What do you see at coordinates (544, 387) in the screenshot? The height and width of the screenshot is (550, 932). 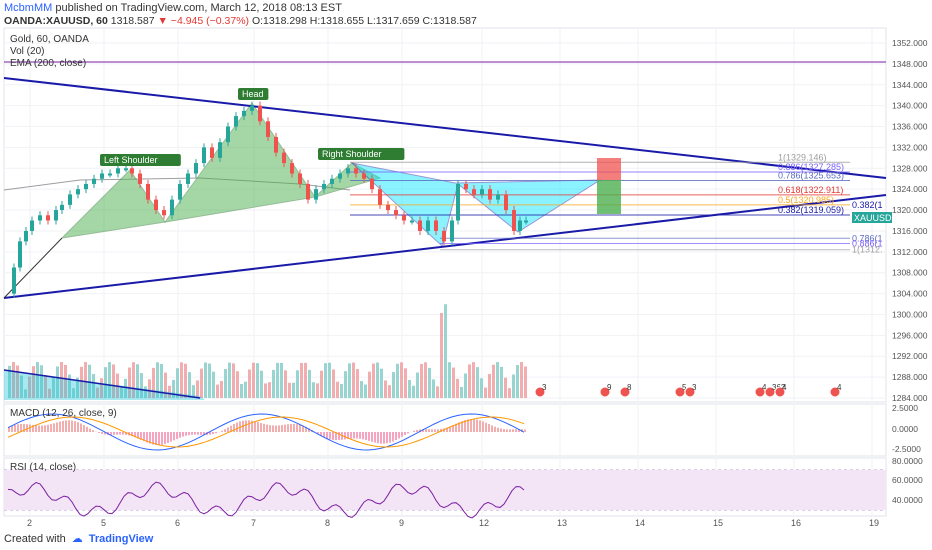 I see `event-label: 3` at bounding box center [544, 387].